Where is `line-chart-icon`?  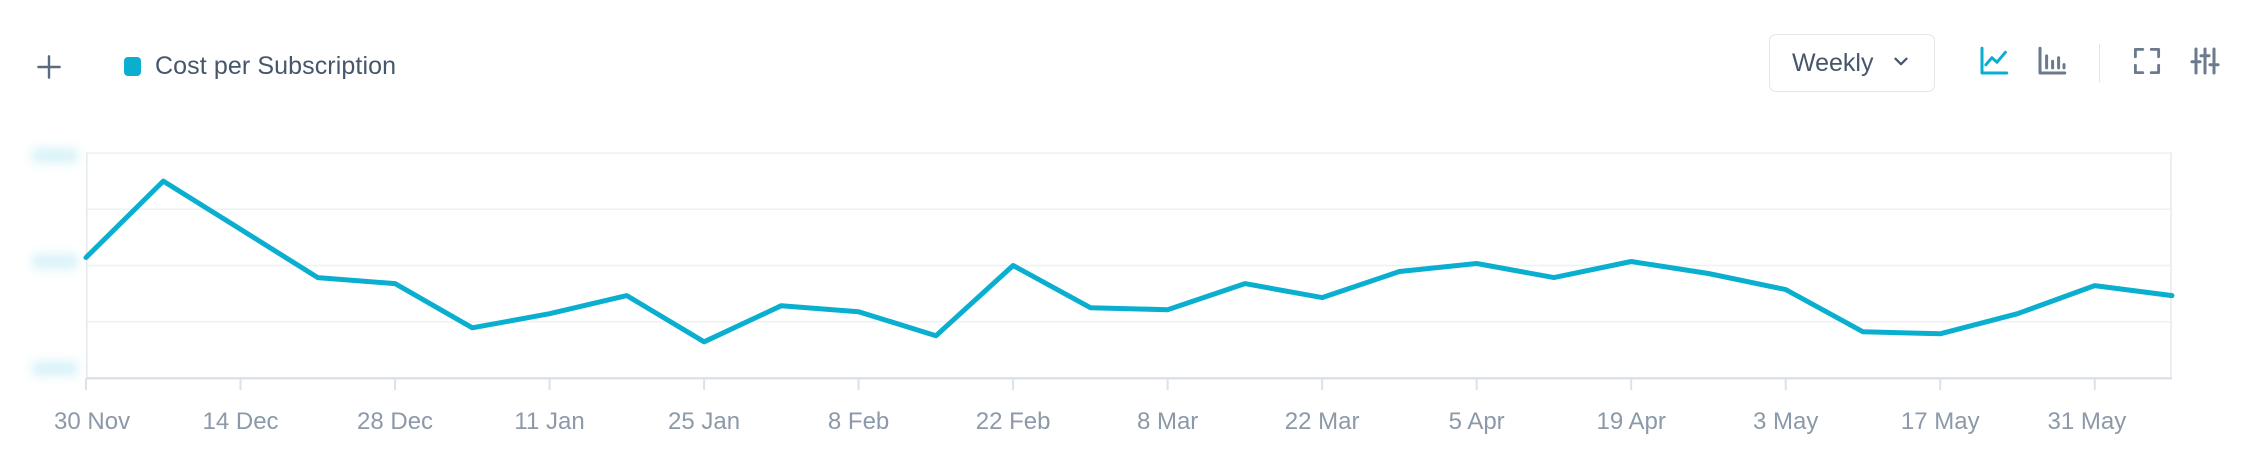 line-chart-icon is located at coordinates (1994, 63).